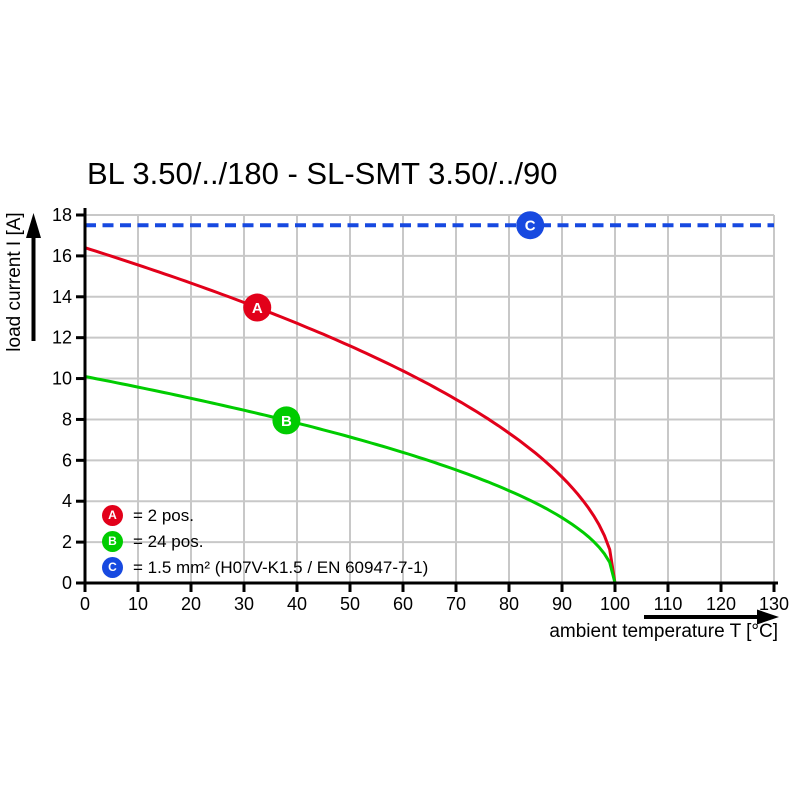 The height and width of the screenshot is (800, 800). I want to click on legend-marker-a-icon: A, so click(112, 515).